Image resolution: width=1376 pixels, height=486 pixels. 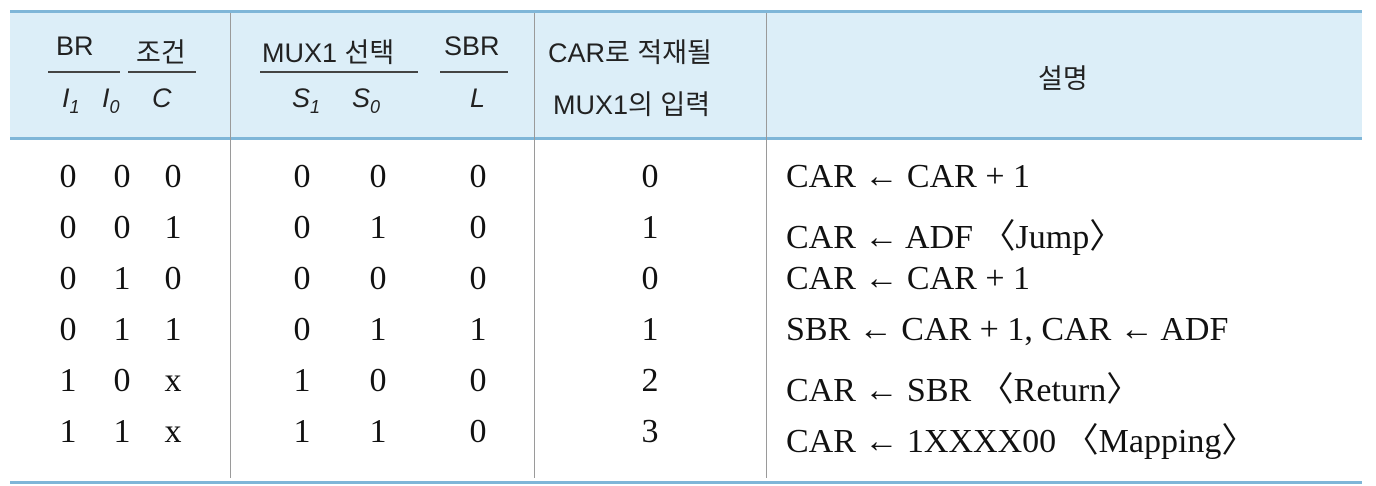 What do you see at coordinates (478, 98) in the screenshot?
I see `header-l: L` at bounding box center [478, 98].